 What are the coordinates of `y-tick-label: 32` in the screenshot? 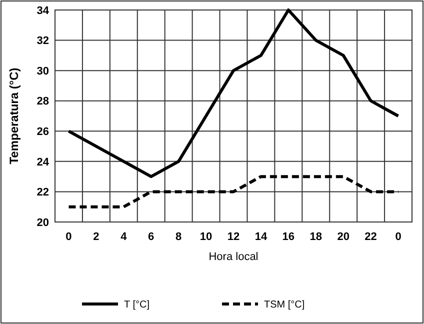 It's located at (42, 41).